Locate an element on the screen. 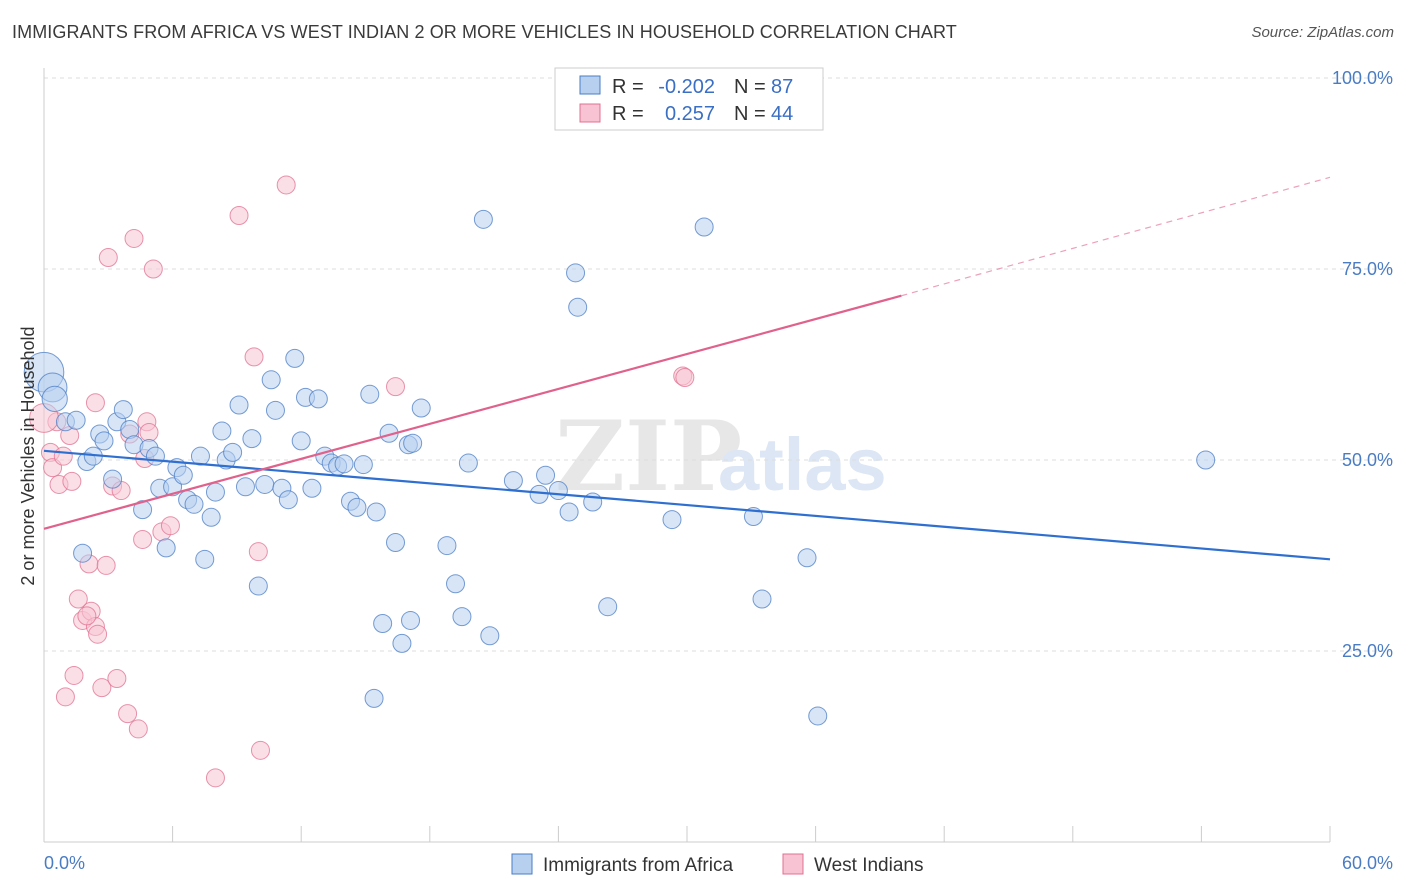 The image size is (1406, 892). y-tick-label: 25.0% is located at coordinates (1367, 651).